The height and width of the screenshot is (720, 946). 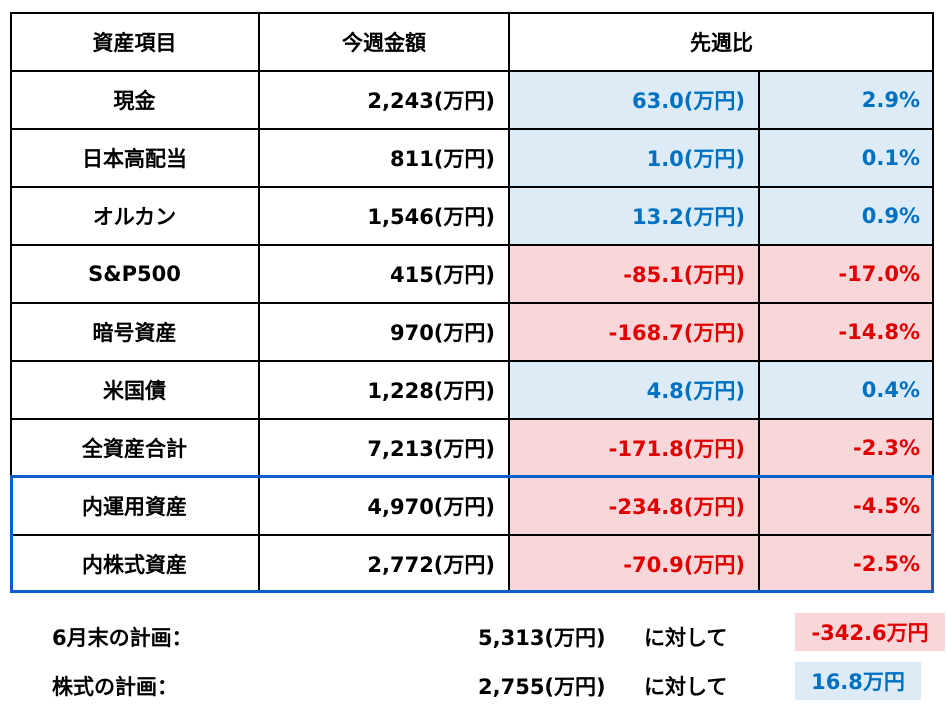 What do you see at coordinates (634, 274) in the screenshot?
I see `asset-diff: -85.1(万円)` at bounding box center [634, 274].